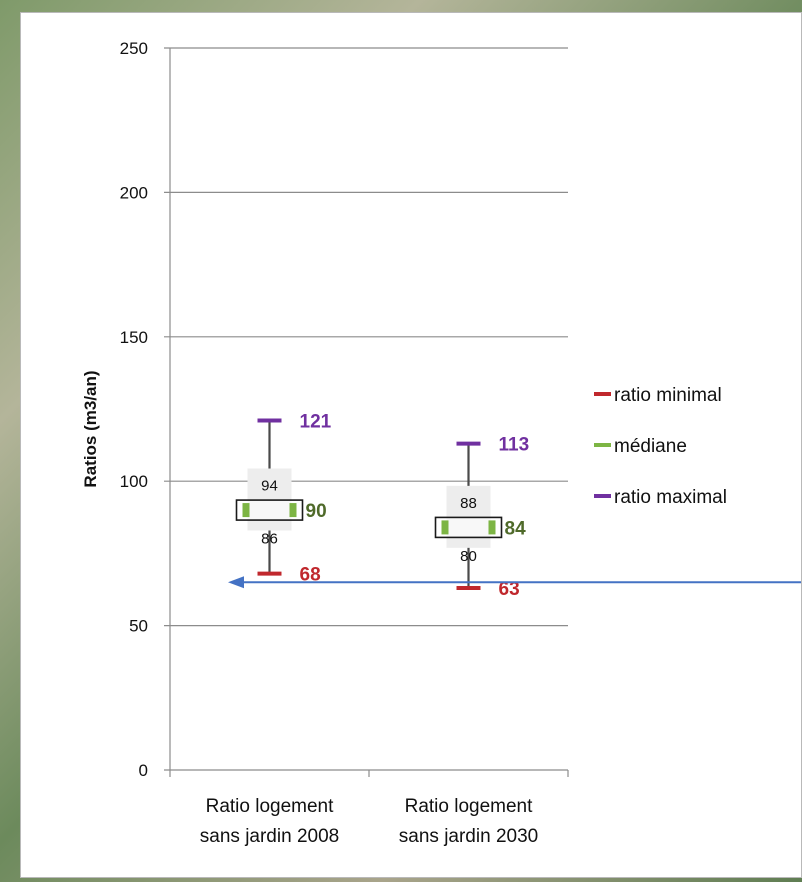  Describe the element at coordinates (514, 445) in the screenshot. I see `max-value-label: 113` at that location.